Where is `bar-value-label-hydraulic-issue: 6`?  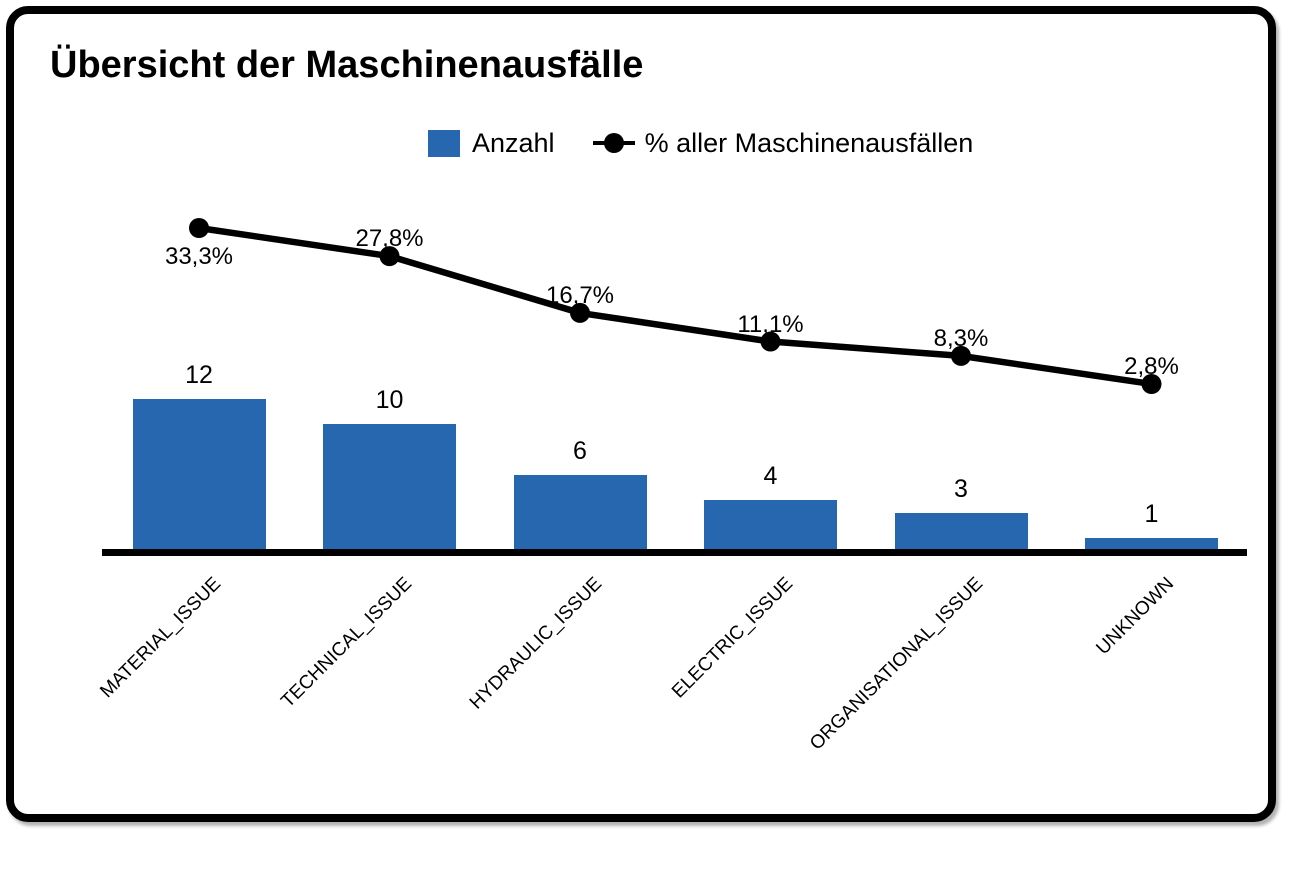 bar-value-label-hydraulic-issue: 6 is located at coordinates (580, 450).